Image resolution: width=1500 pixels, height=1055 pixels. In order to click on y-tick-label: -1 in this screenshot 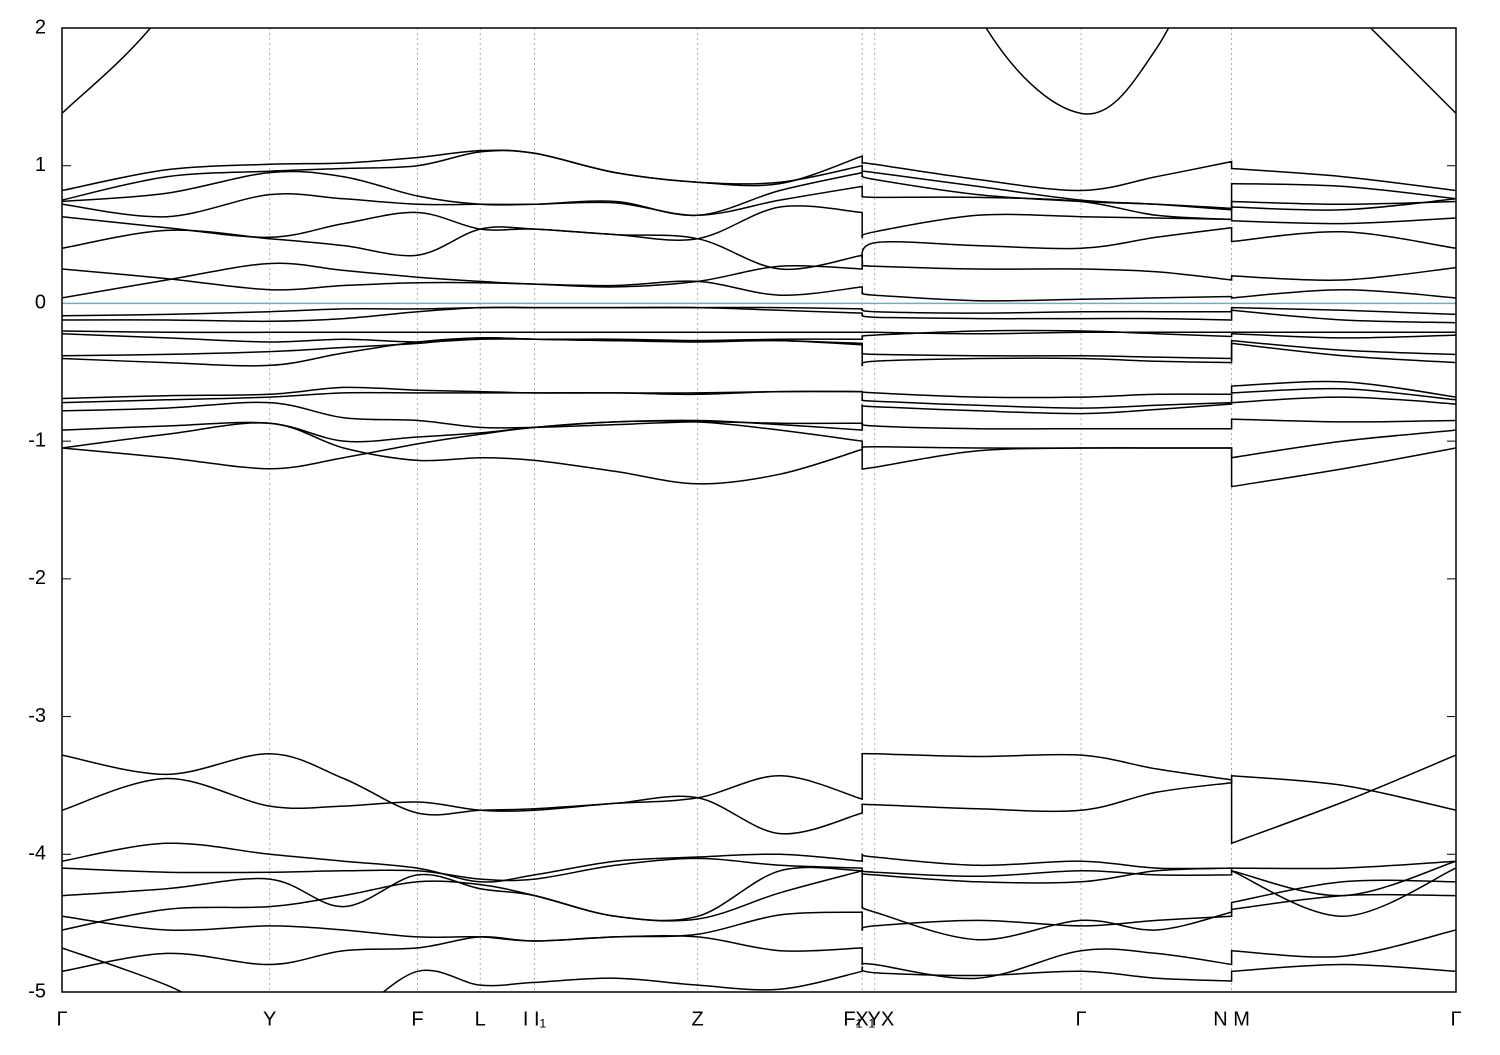, I will do `click(37, 440)`.